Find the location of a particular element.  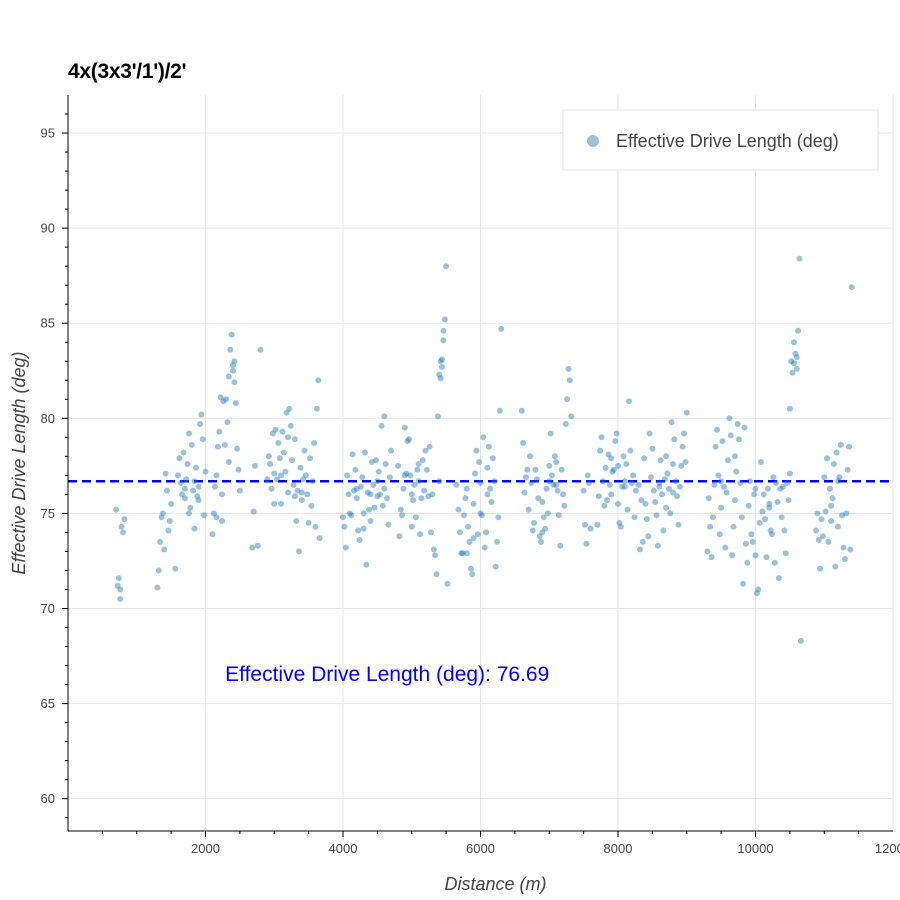

y-tick-label: 85 is located at coordinates (48, 323).